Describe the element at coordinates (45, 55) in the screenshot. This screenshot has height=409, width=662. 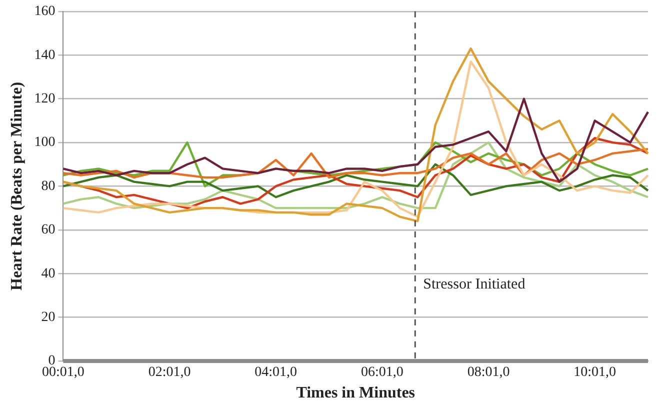
I see `y-tick-label: 140` at that location.